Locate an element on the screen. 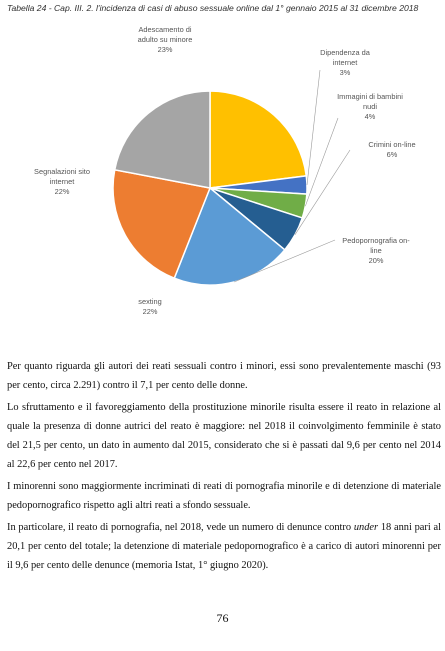  slice-label-4: Pedopornografia on-line 20% is located at coordinates (376, 250).